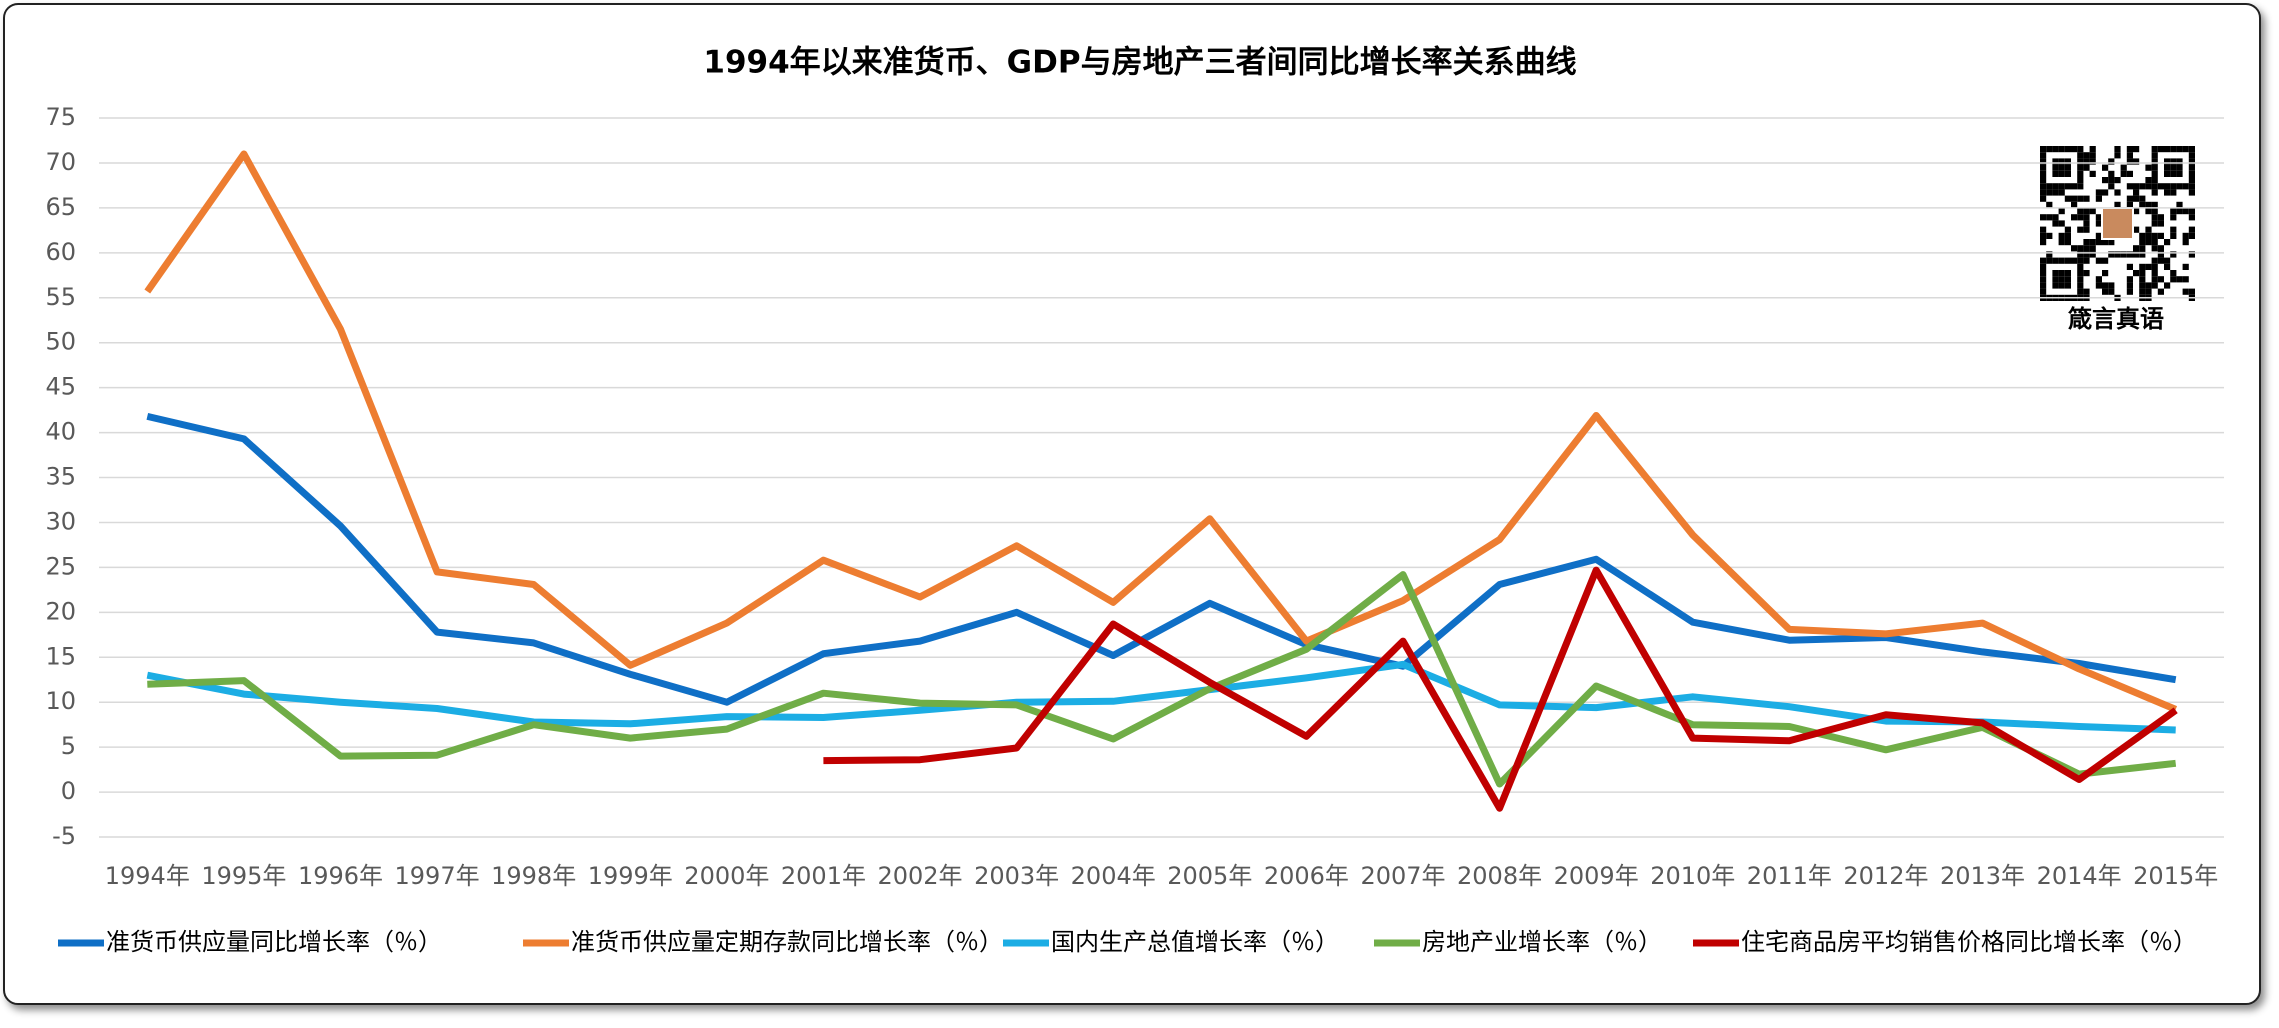 The image size is (2279, 1028). What do you see at coordinates (1209, 876) in the screenshot?
I see `x-tick-label: 2005年` at bounding box center [1209, 876].